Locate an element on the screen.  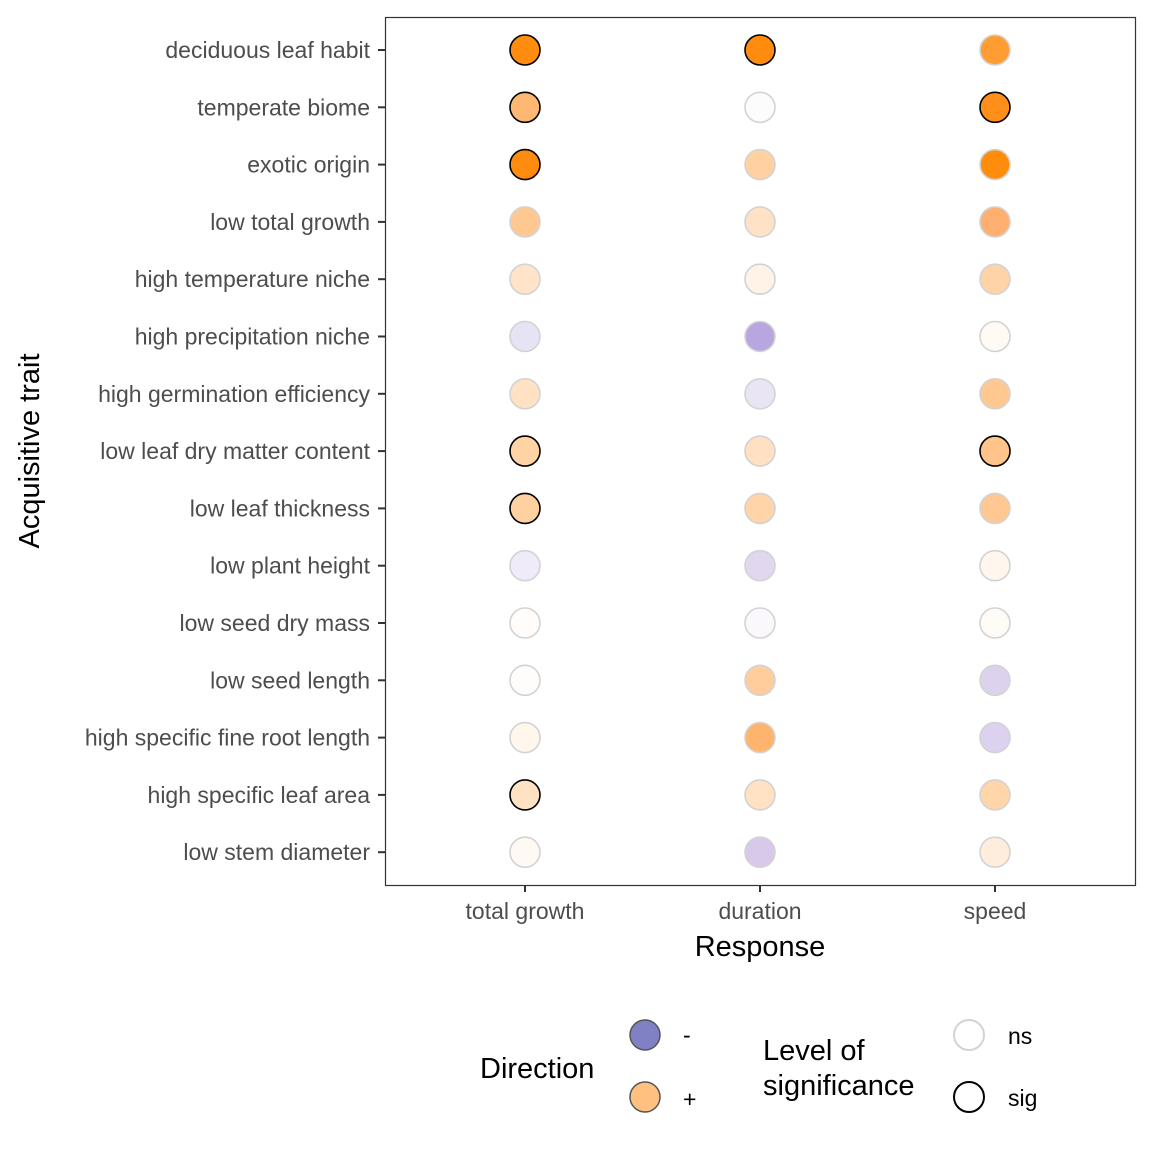
legend-direction-swatch-positive is located at coordinates (645, 1097).